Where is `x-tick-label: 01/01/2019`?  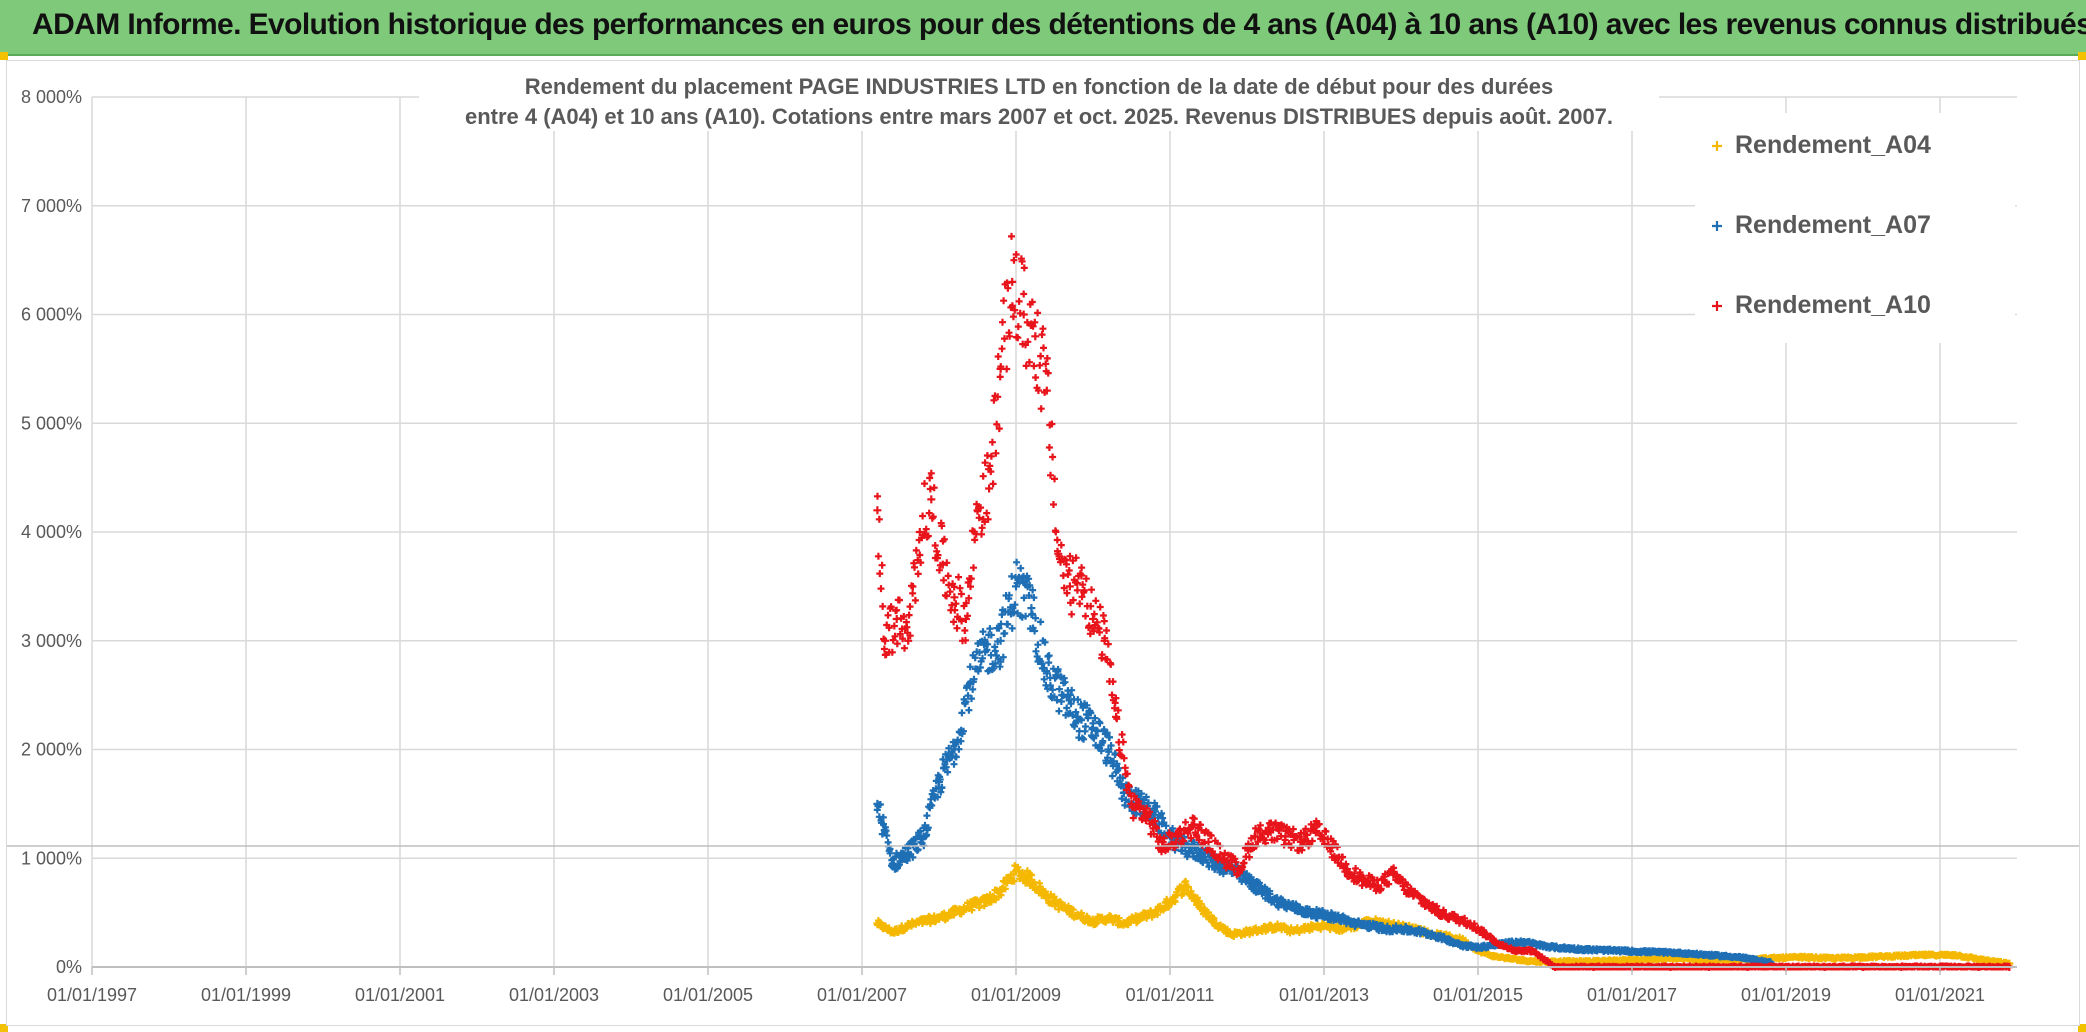 x-tick-label: 01/01/2019 is located at coordinates (1786, 995).